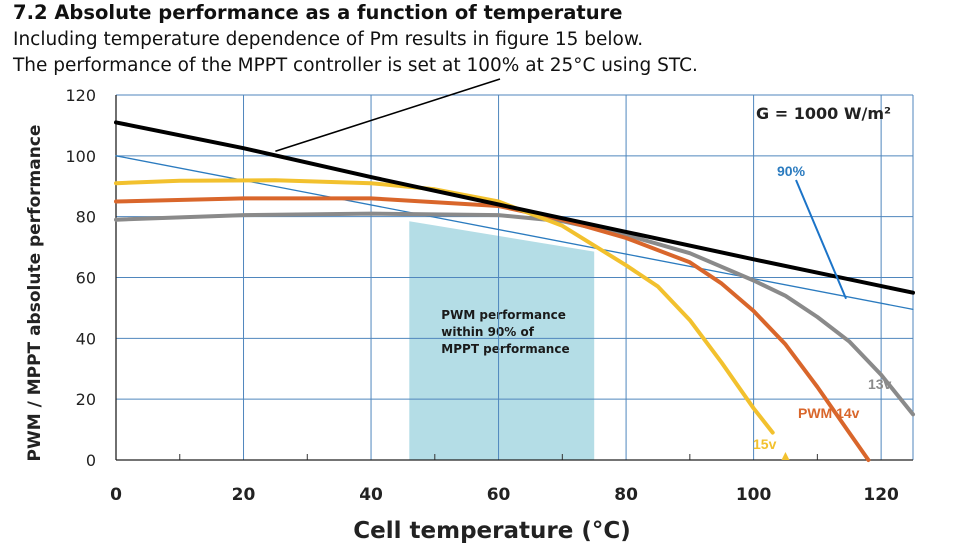 The width and height of the screenshot is (953, 544). Describe the element at coordinates (86, 338) in the screenshot. I see `y-tick-label: 40` at that location.